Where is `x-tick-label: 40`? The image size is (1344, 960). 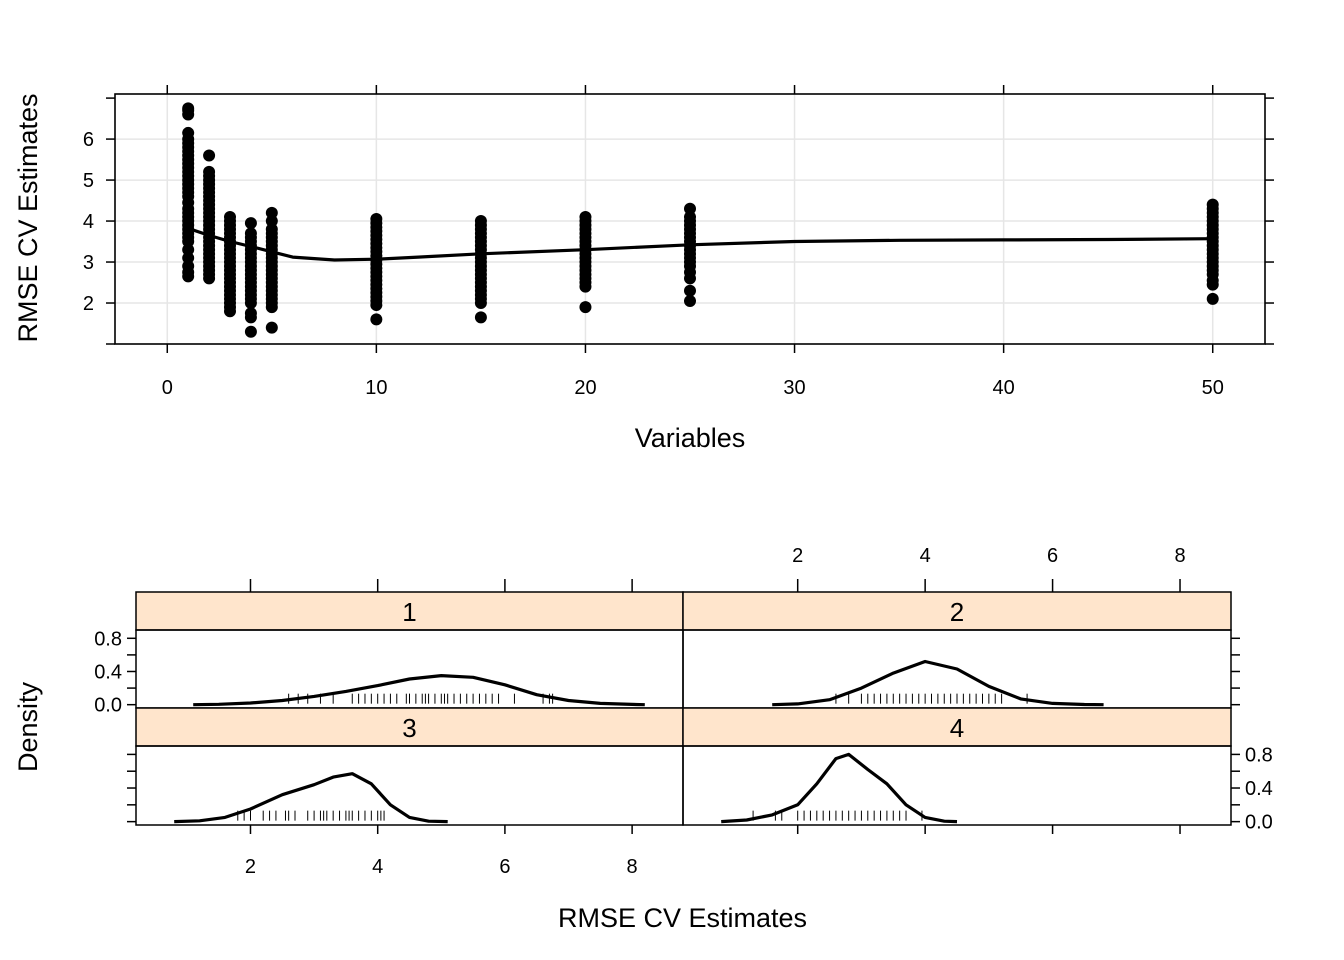 x-tick-label: 40 is located at coordinates (1004, 388).